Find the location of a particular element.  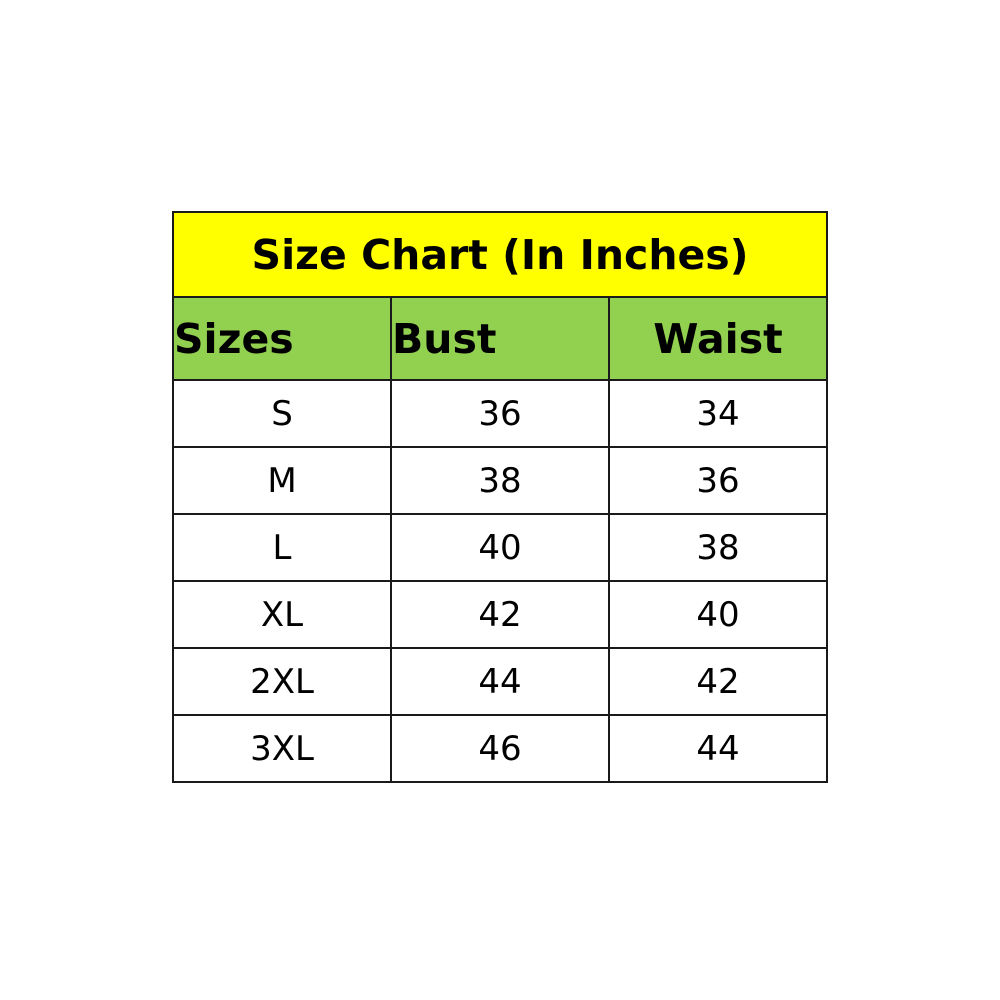

cell-size: 2XL is located at coordinates (282, 681).